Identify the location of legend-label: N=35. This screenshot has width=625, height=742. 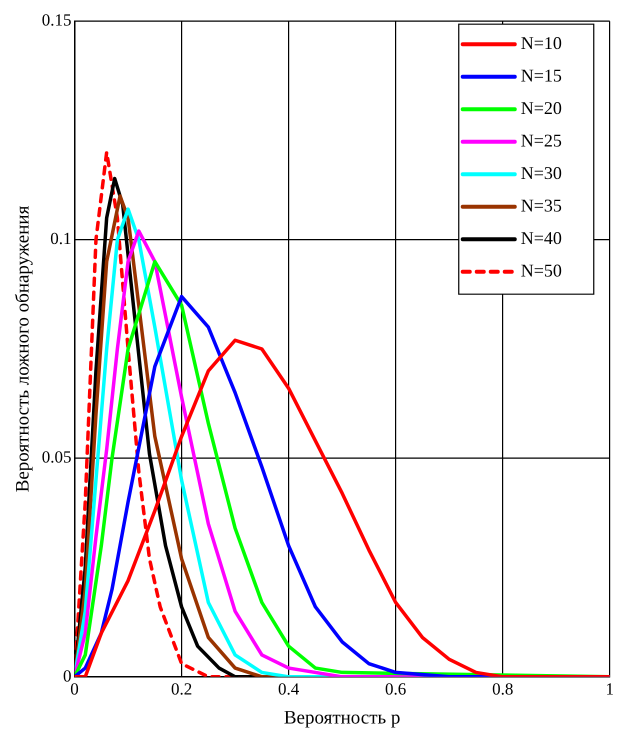
(541, 205).